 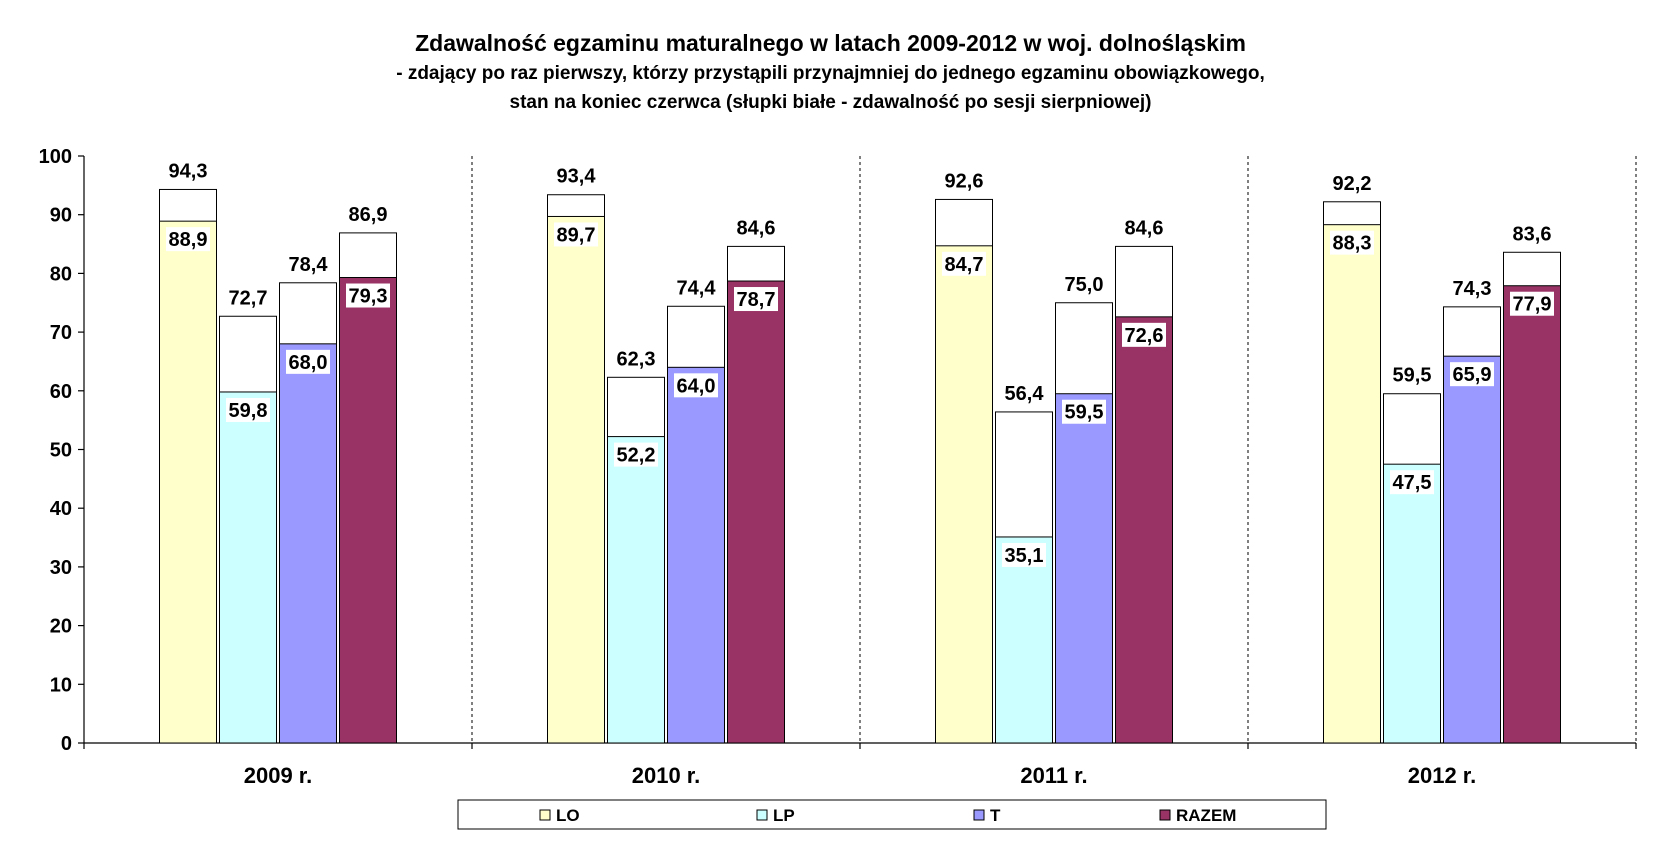 I want to click on data-label-august: 94,3, so click(x=188, y=171).